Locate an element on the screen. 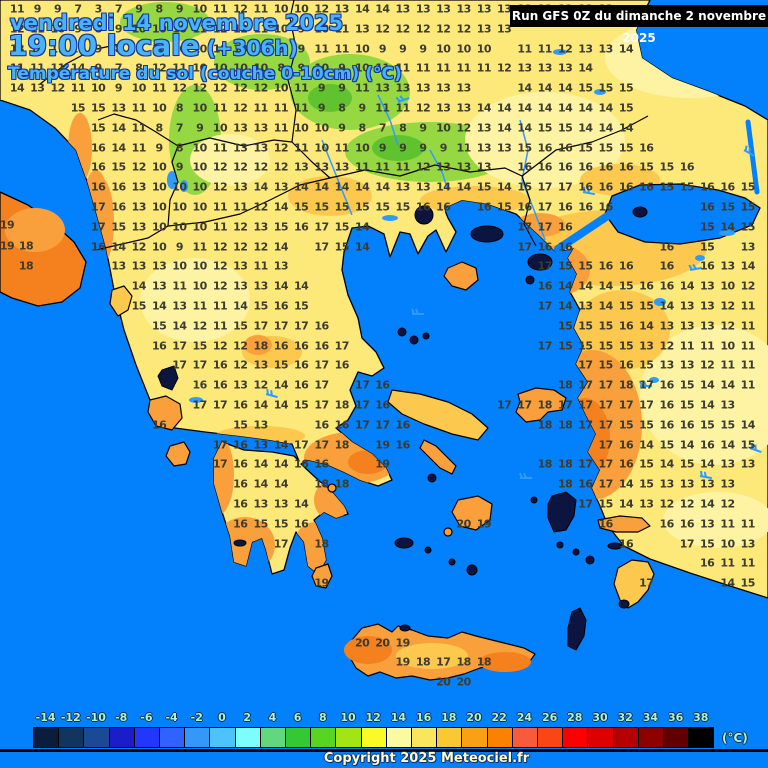  legend-tick: 12 is located at coordinates (373, 717).